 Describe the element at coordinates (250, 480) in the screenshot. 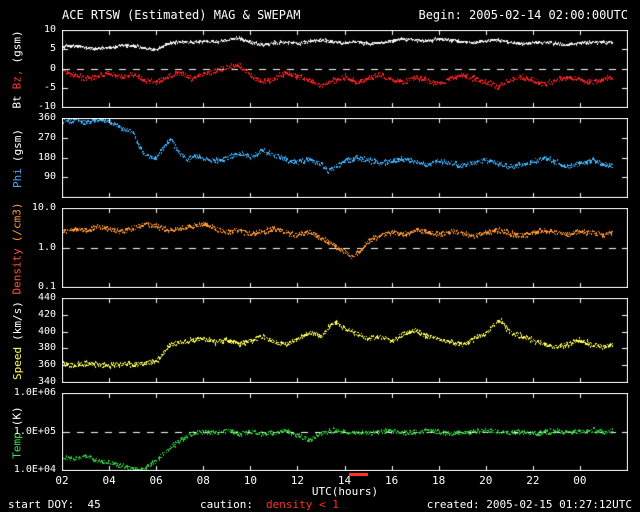

I see `x-tick-label: 10` at that location.